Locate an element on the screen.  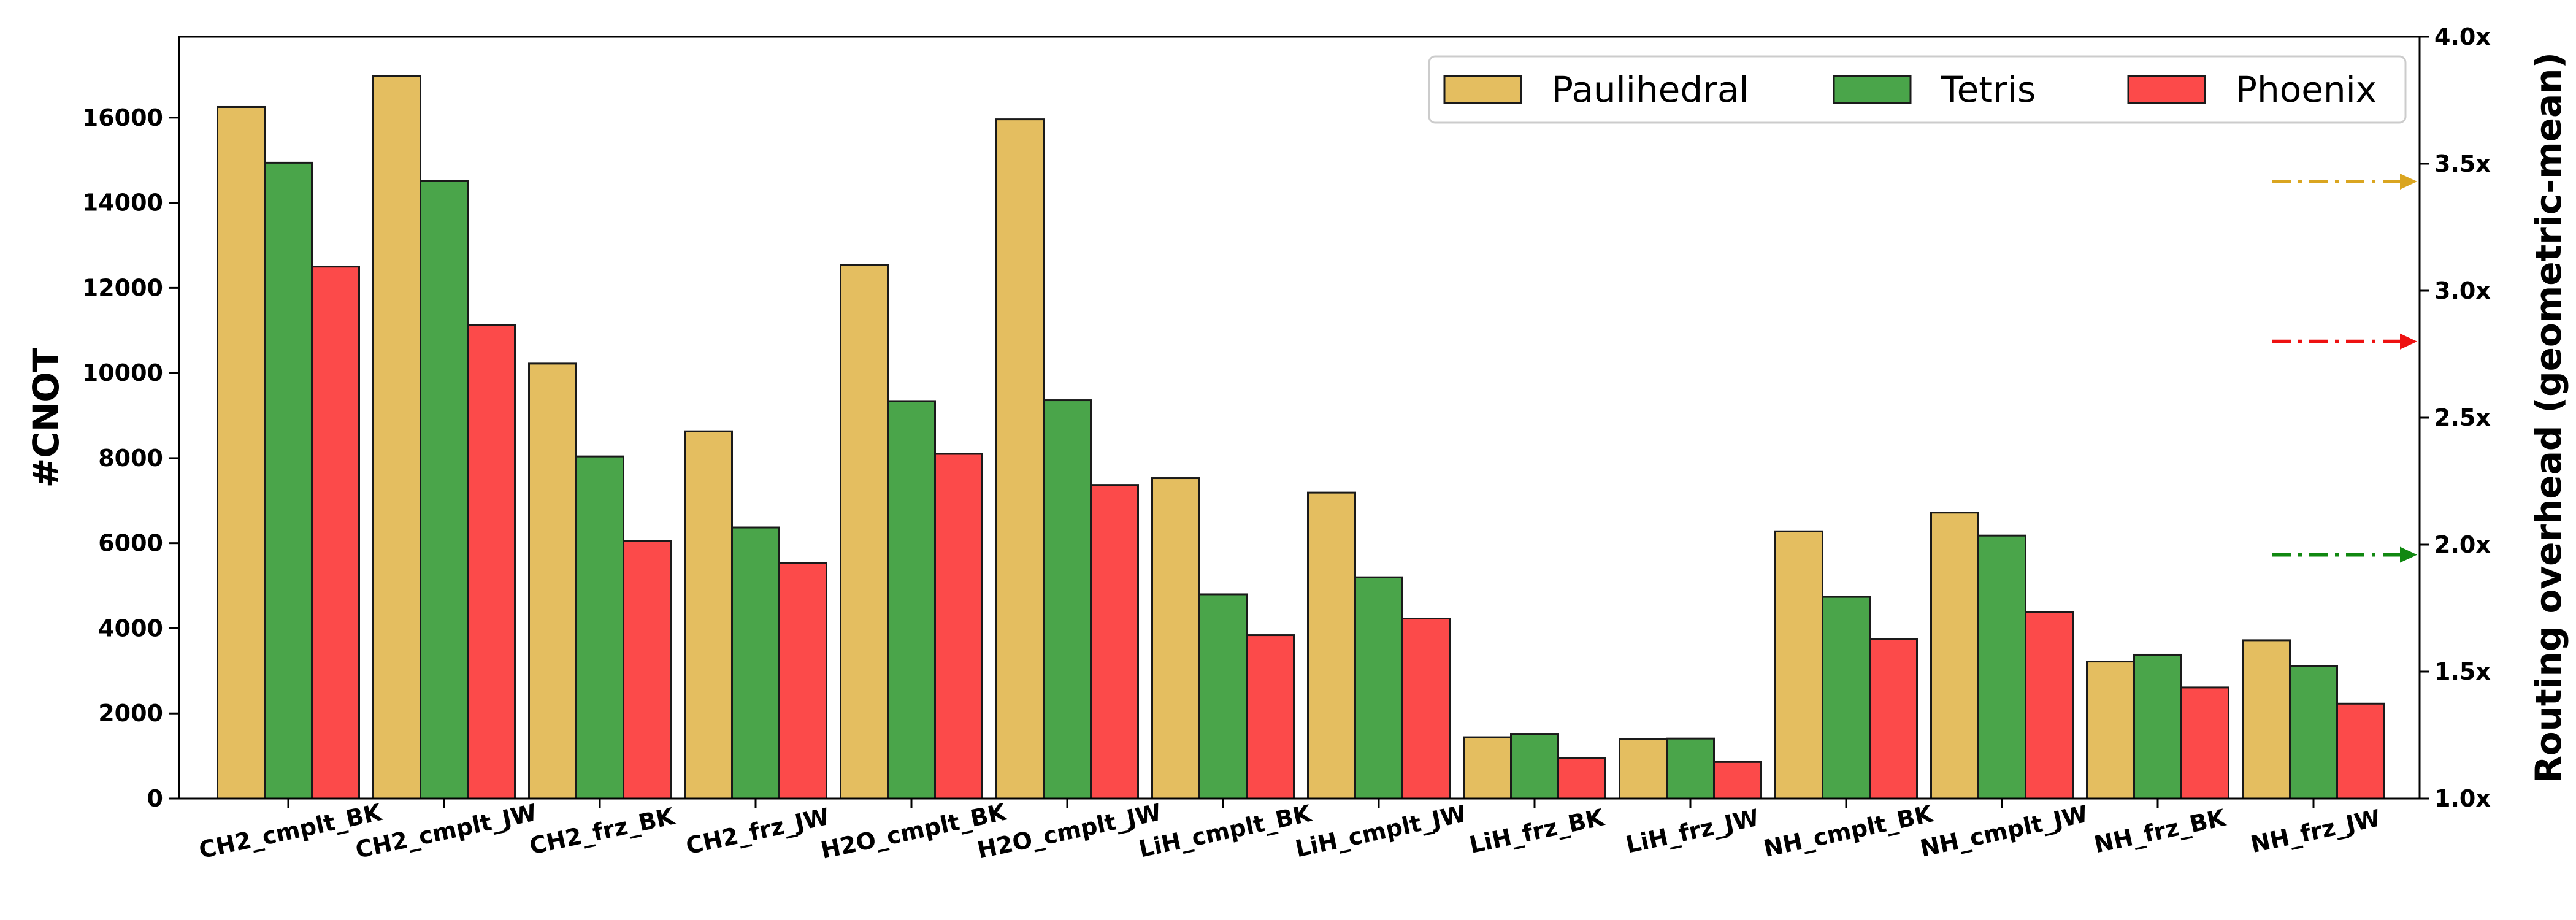
bar-paulihedral-ch2_cmplt_jw is located at coordinates (396, 437).